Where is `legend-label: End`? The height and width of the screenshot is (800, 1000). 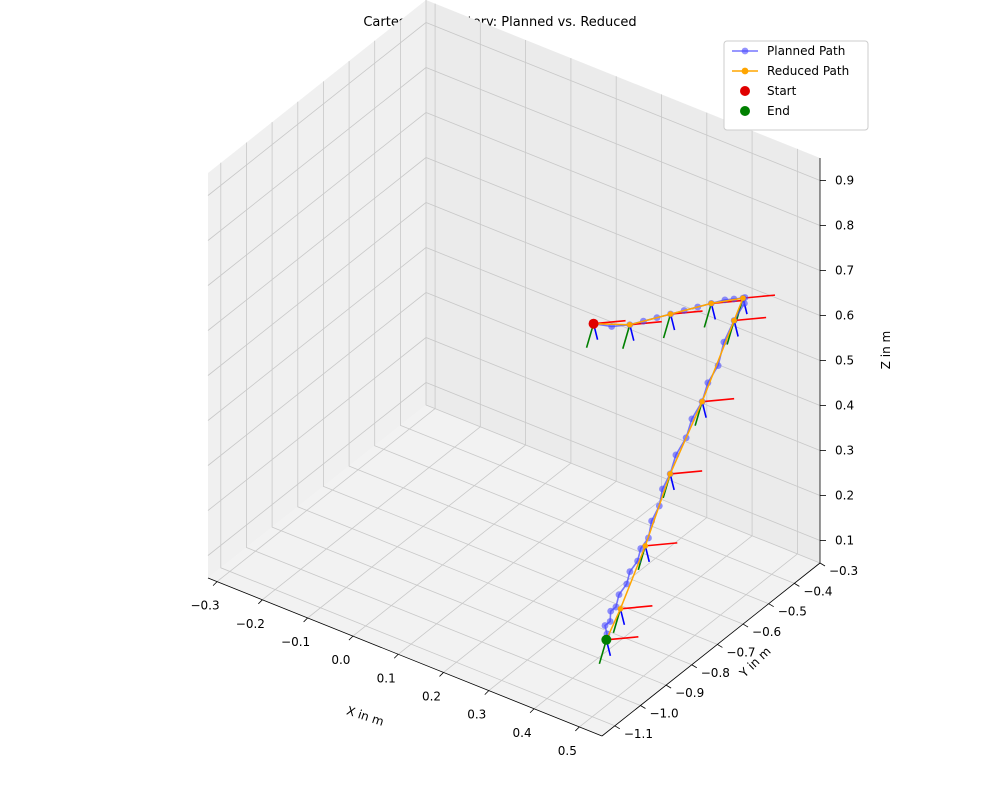 legend-label: End is located at coordinates (778, 111).